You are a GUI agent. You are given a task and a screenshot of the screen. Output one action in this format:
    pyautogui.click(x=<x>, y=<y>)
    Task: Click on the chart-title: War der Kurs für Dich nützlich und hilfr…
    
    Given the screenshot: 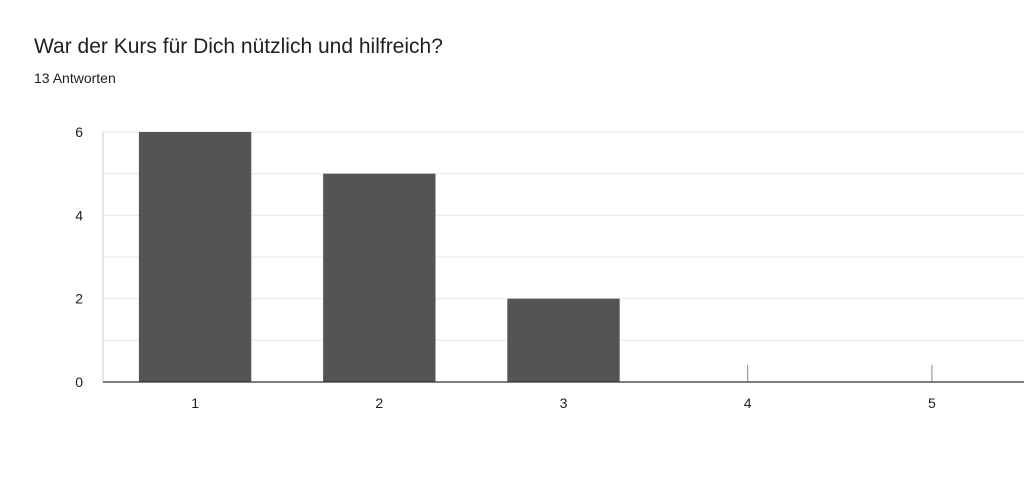 What is the action you would take?
    pyautogui.click(x=238, y=46)
    